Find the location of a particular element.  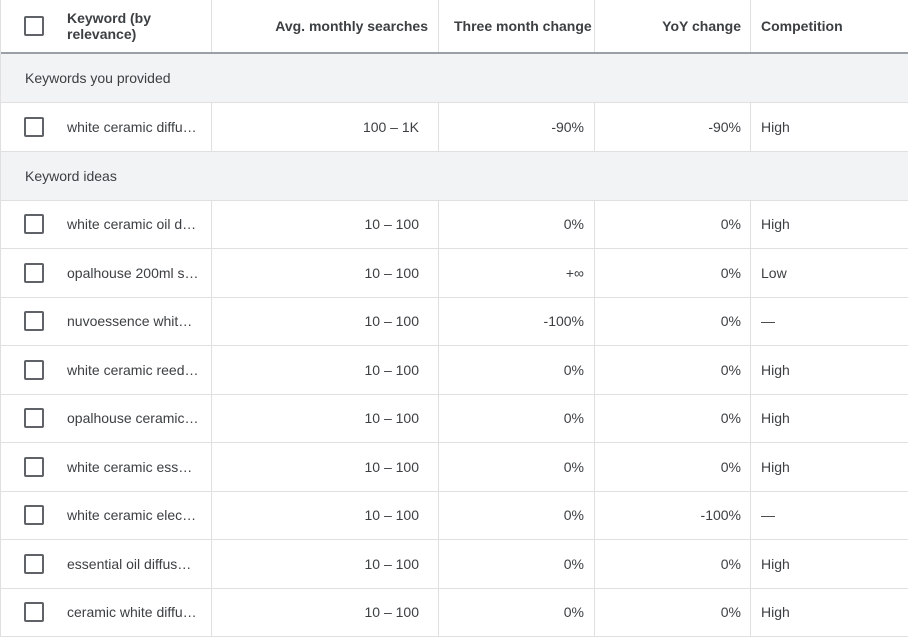

table-row: nuvoessence white … 10 – 100 -100% 0% — is located at coordinates (454, 322).